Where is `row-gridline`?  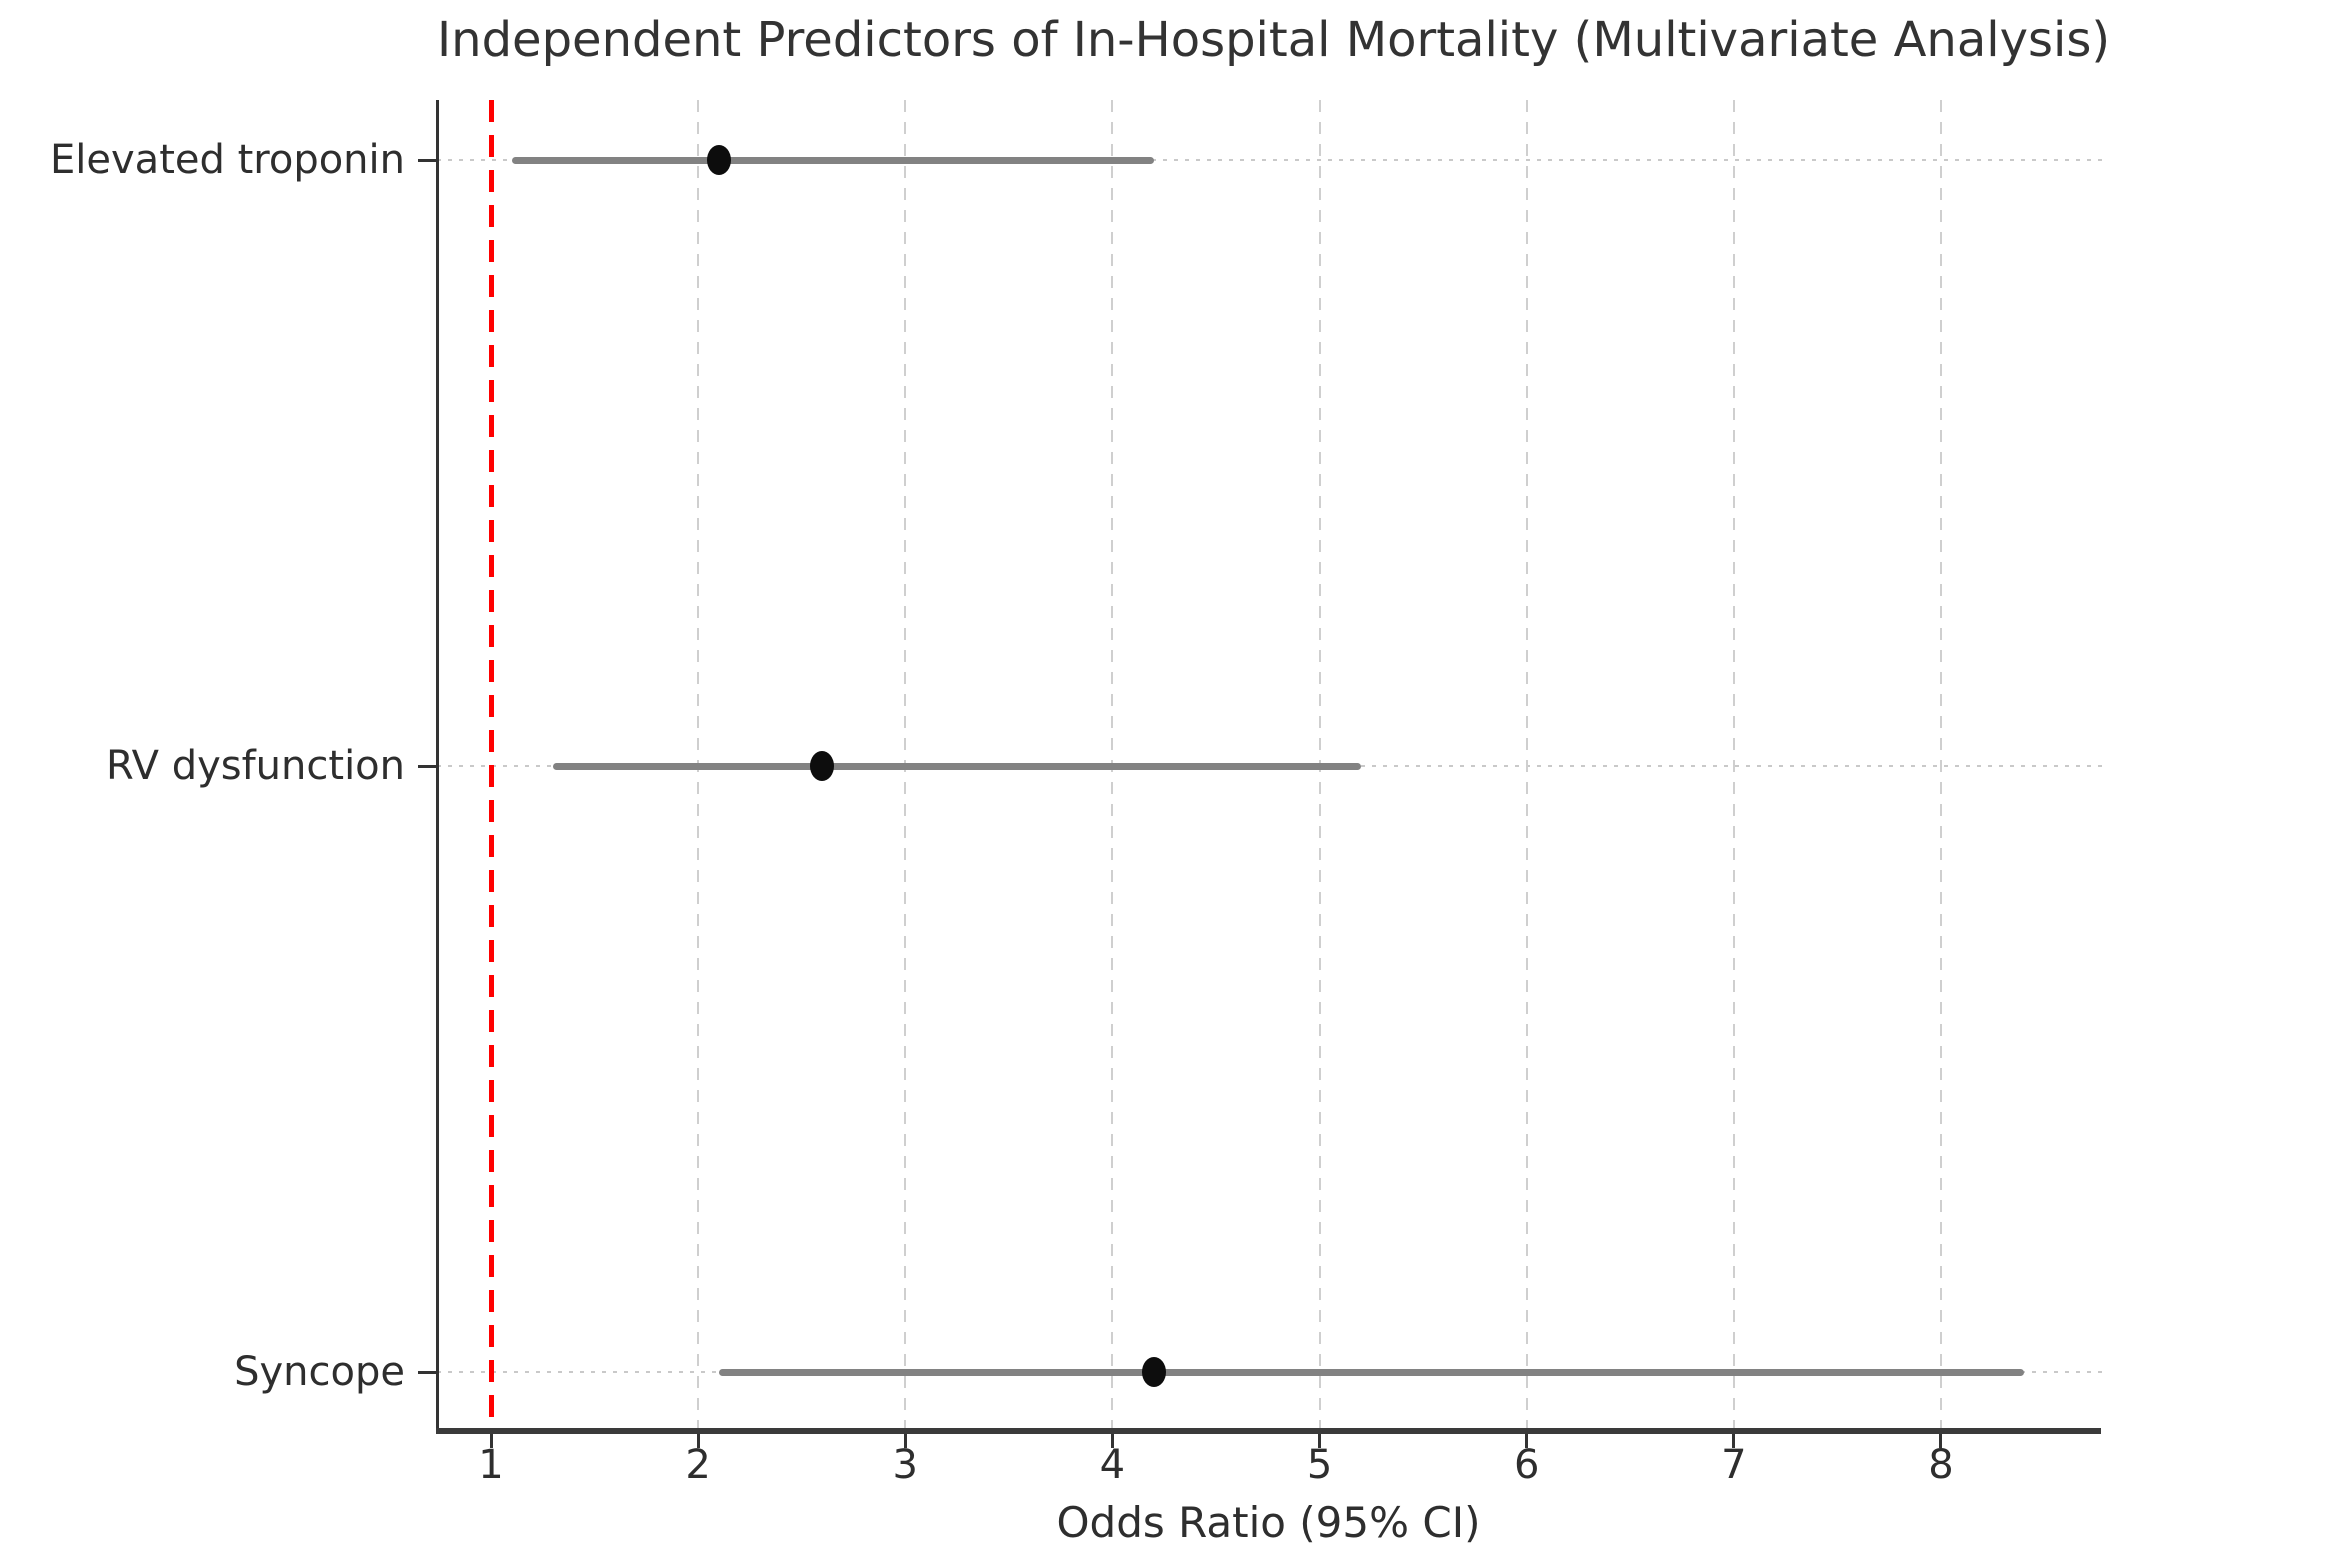 row-gridline is located at coordinates (1269, 160).